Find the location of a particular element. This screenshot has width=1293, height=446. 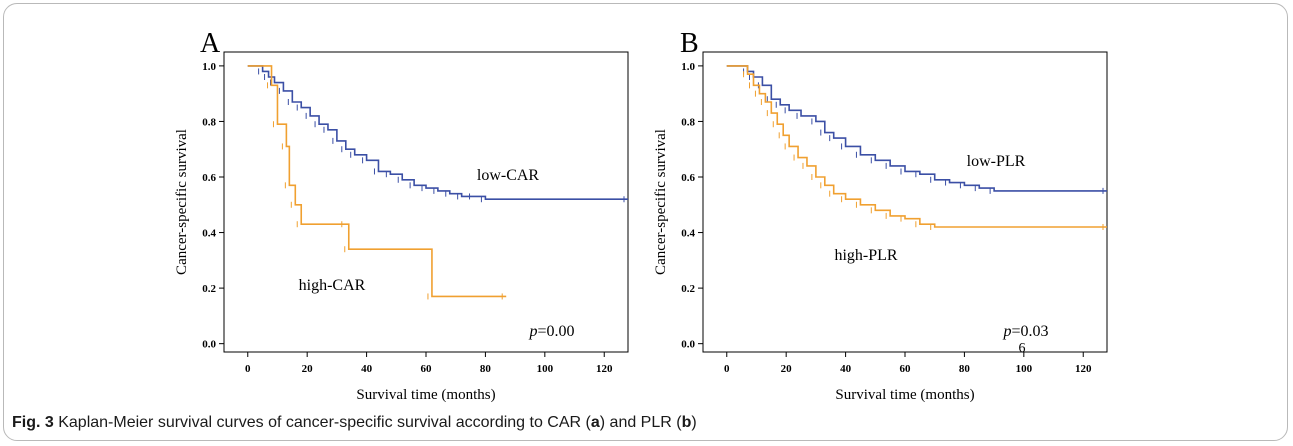

y-tick-label-a: 0.2 is located at coordinates (209, 289).